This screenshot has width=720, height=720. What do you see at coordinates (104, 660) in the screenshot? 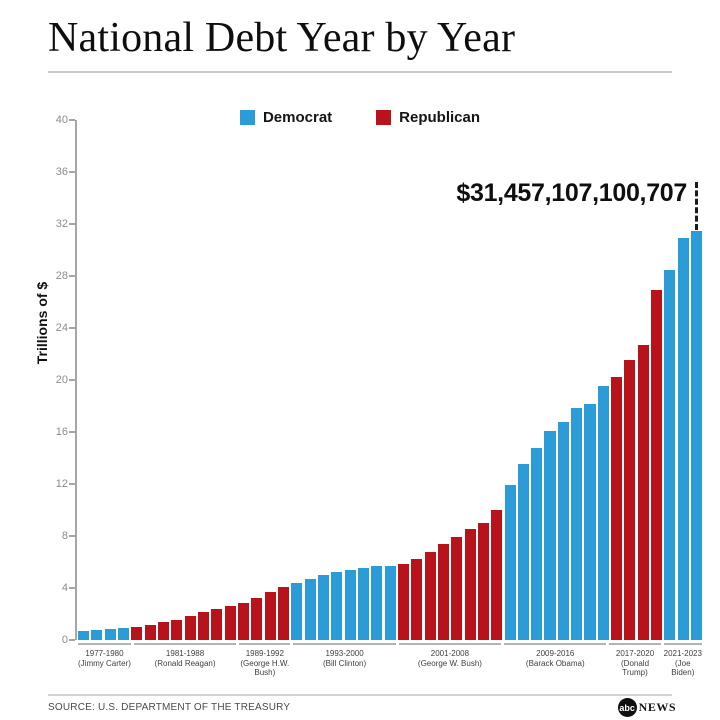
I see `x-group-1977: 1977-1980 (Jimmy Carter)` at bounding box center [104, 660].